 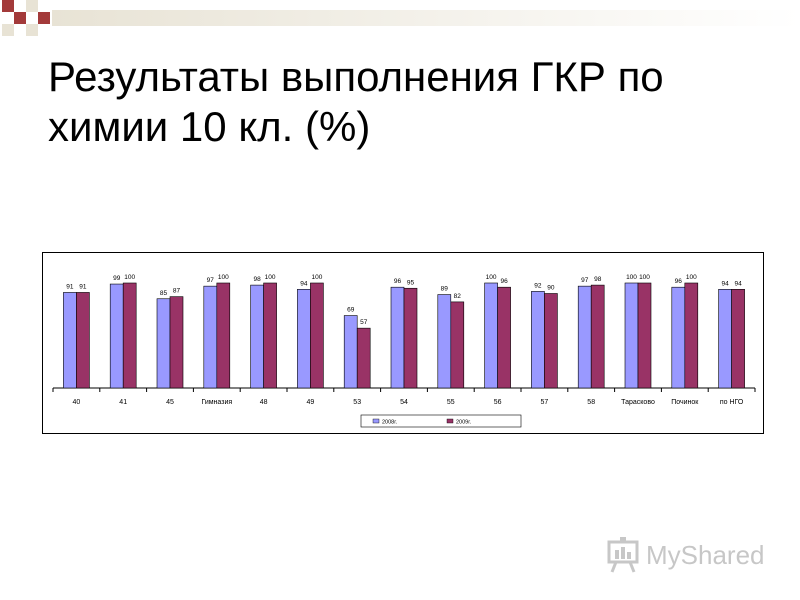 I want to click on data-label: 92, so click(x=538, y=285).